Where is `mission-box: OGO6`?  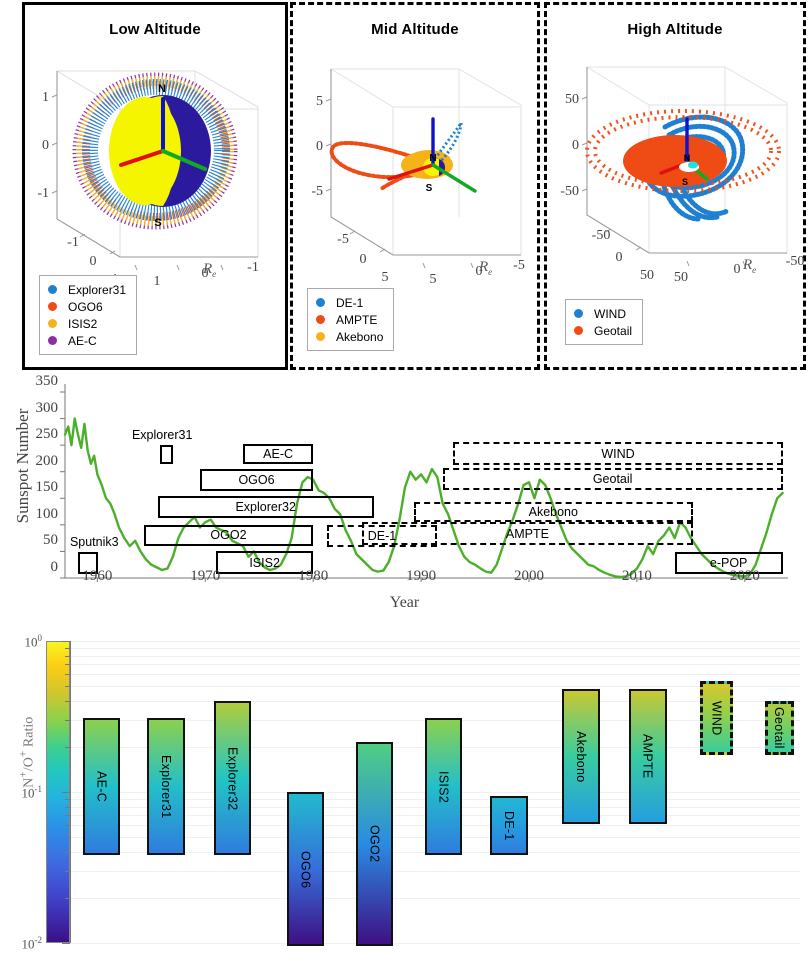 mission-box: OGO6 is located at coordinates (256, 480).